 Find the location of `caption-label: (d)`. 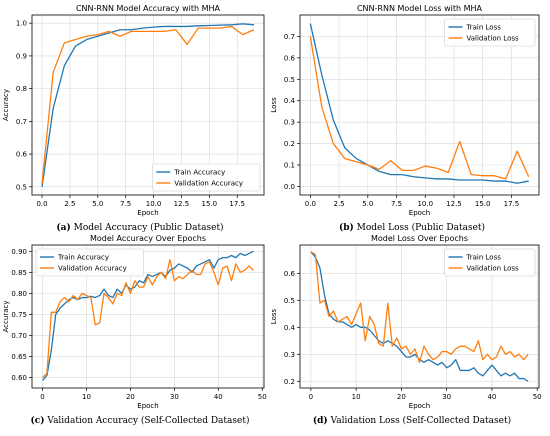

caption-label: (d) is located at coordinates (320, 420).